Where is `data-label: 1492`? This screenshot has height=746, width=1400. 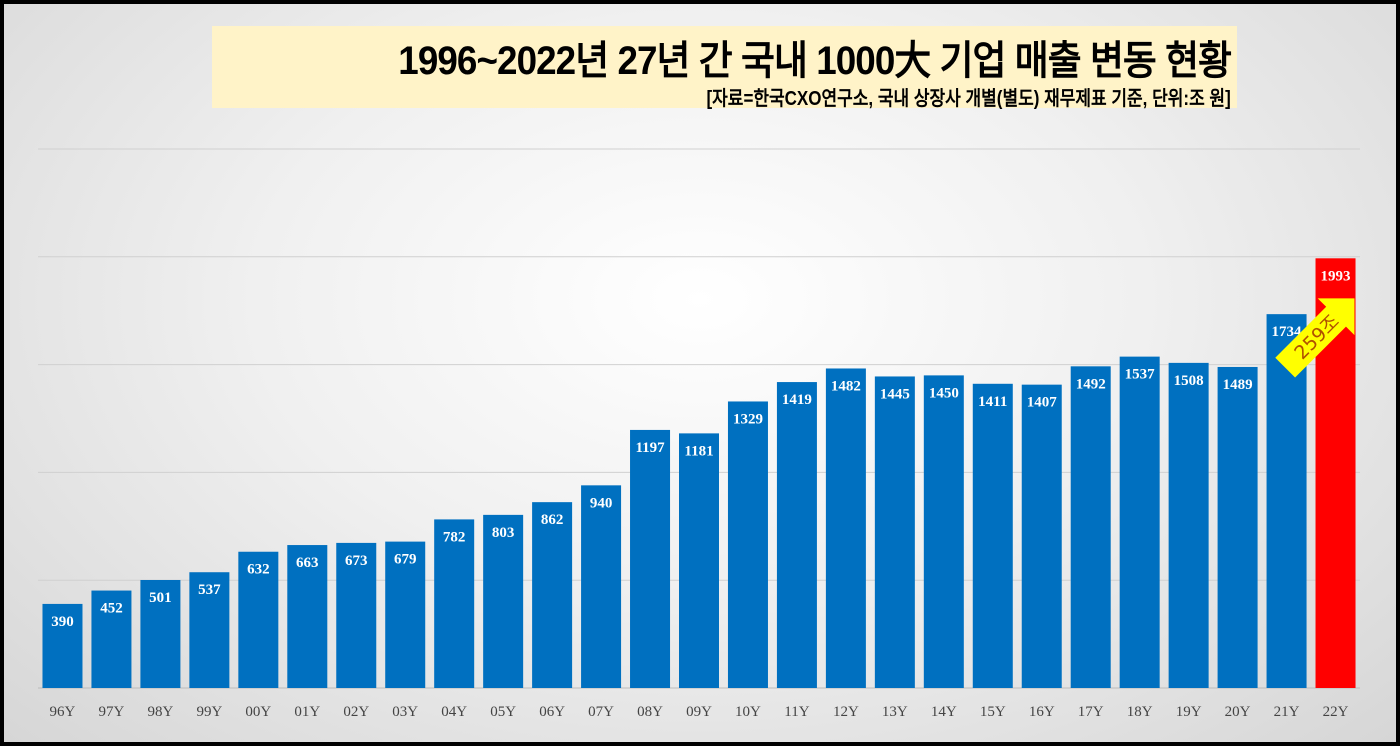 data-label: 1492 is located at coordinates (1091, 384).